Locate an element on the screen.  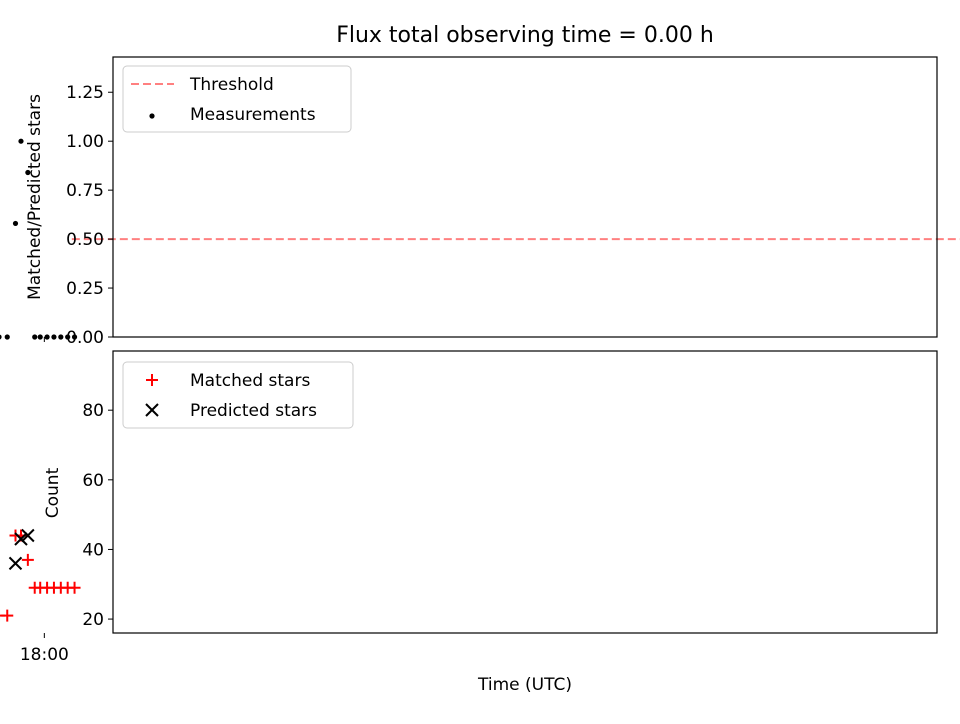
top-y-axis-label: Matched/Predicted stars is located at coordinates (35, 197).